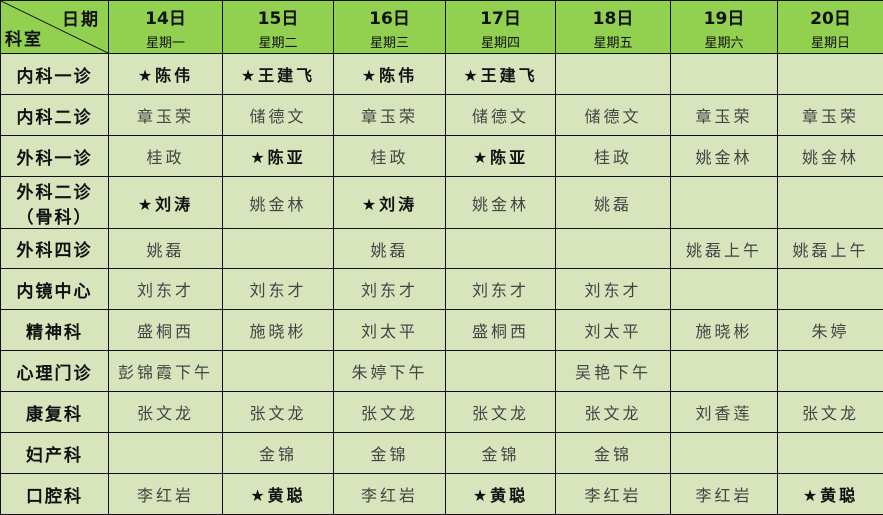 This screenshot has height=515, width=883. I want to click on department-label: 内科一诊, so click(54, 74).